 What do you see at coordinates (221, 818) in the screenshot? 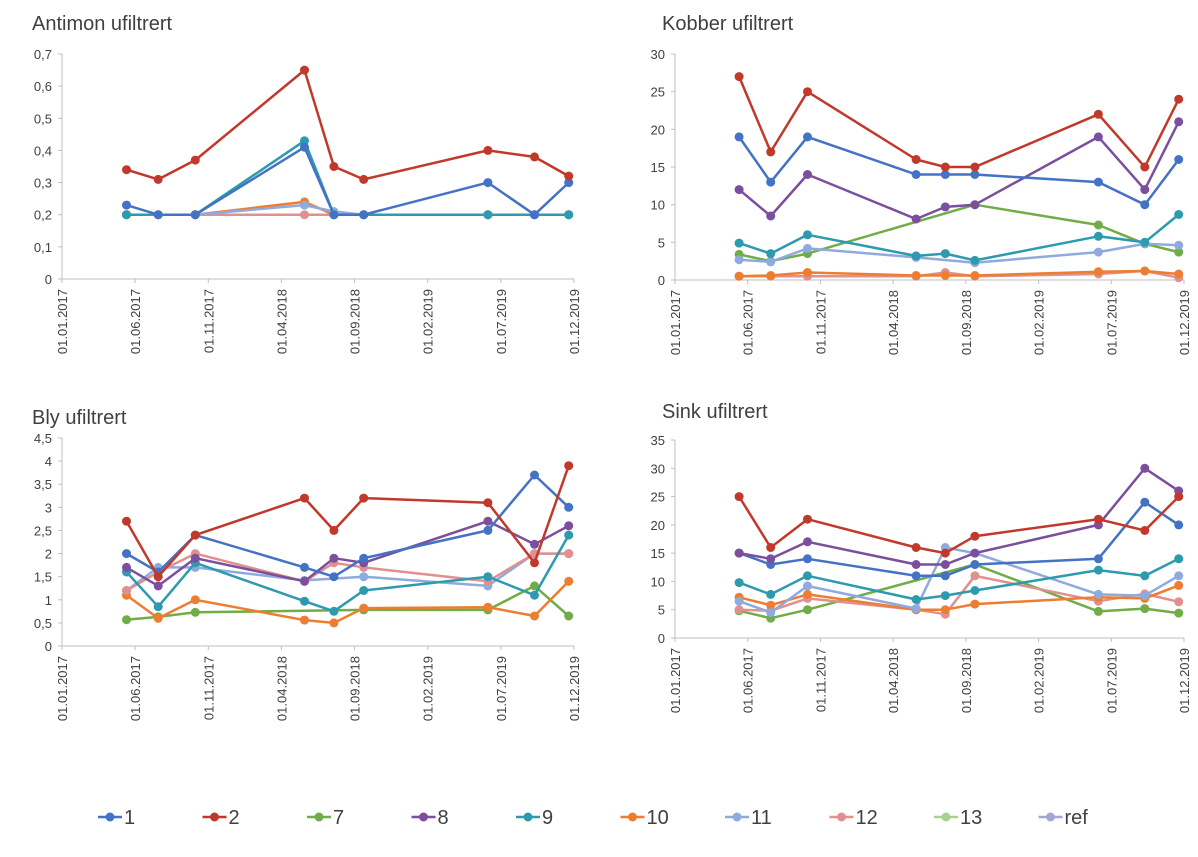
I see `legend-item: 2` at bounding box center [221, 818].